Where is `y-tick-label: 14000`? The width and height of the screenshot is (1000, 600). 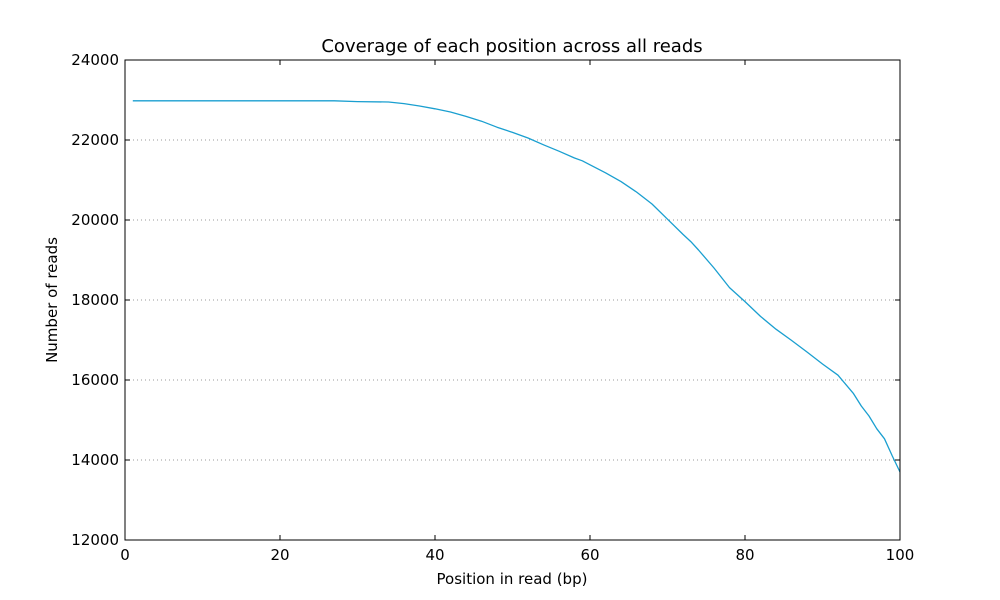 y-tick-label: 14000 is located at coordinates (95, 460).